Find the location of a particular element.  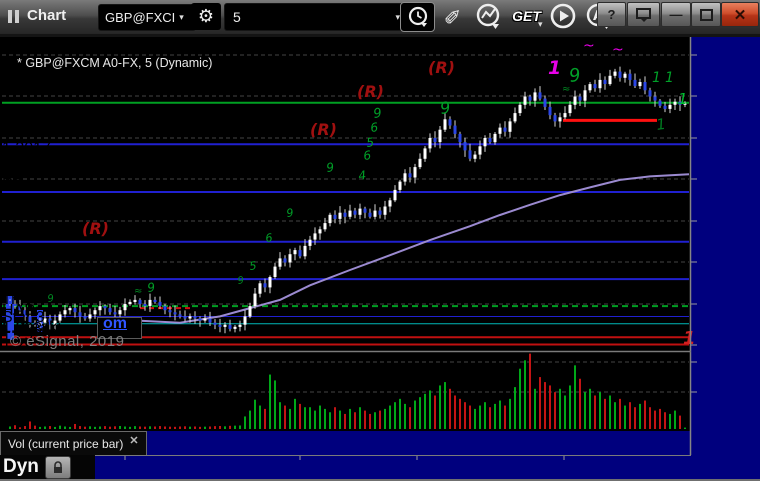

time-axis is located at coordinates (393, 467).